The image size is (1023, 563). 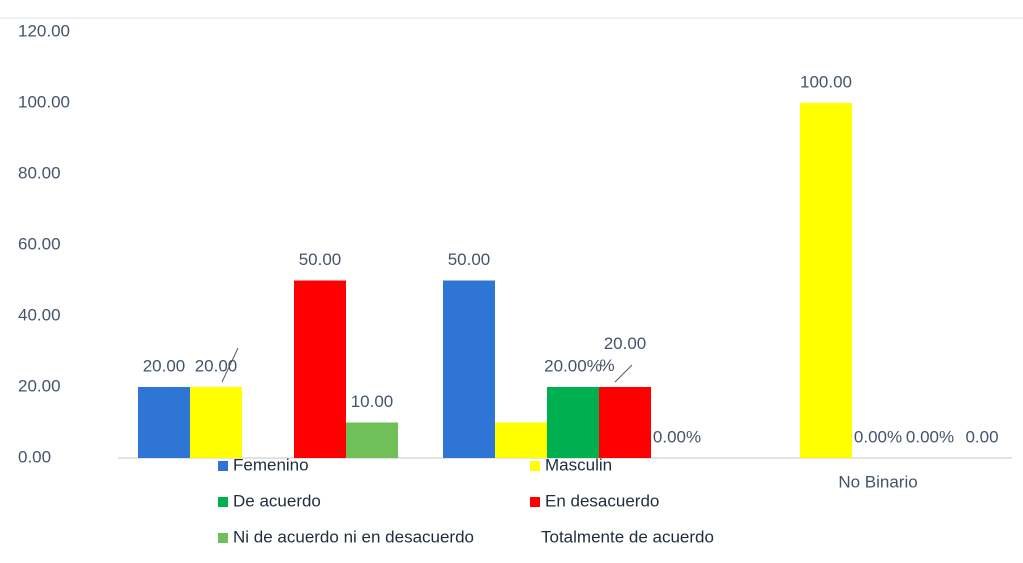 I want to click on x-tick-label: No Binario, so click(x=877, y=481).